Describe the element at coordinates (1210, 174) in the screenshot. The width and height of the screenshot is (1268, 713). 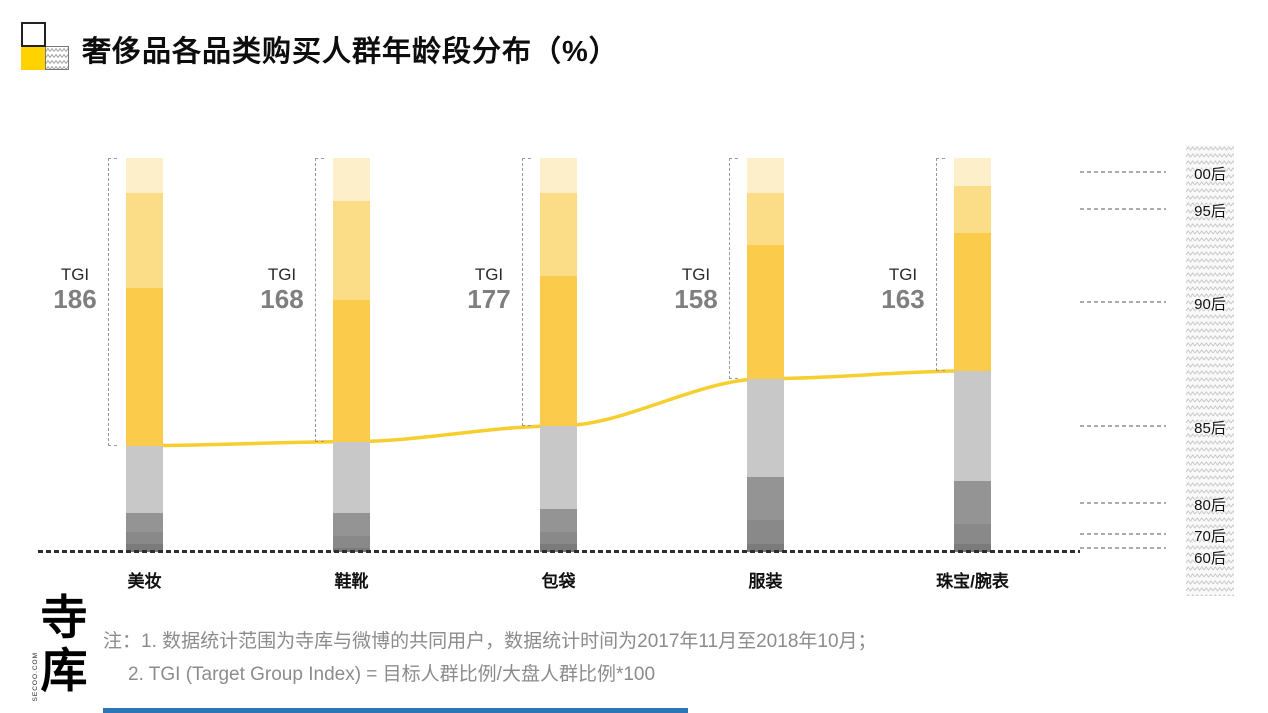
I see `age-group-label: 00后` at that location.